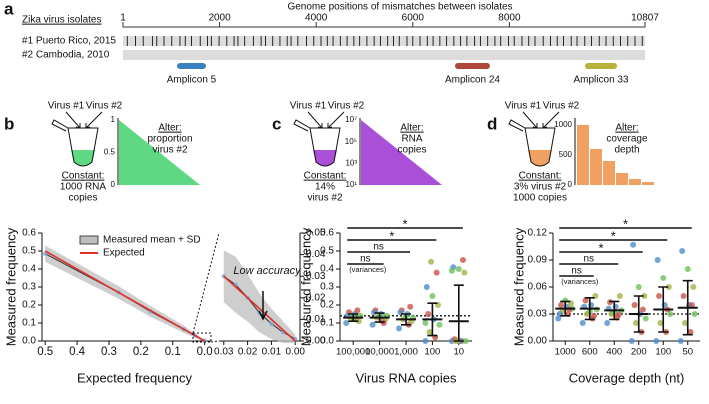 This screenshot has width=709, height=404. Describe the element at coordinates (61, 20) in the screenshot. I see `isolates-heading: Zika virus isolates` at that location.